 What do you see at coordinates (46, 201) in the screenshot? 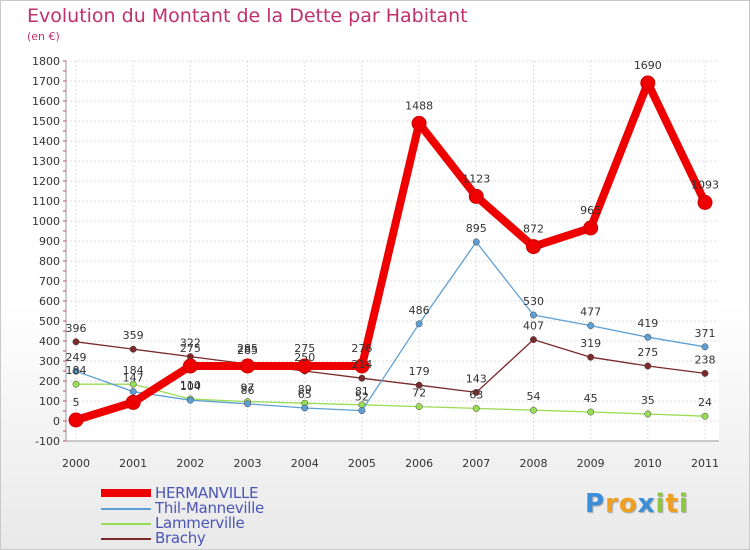
I see `y-tick-label: 1100` at bounding box center [46, 201].